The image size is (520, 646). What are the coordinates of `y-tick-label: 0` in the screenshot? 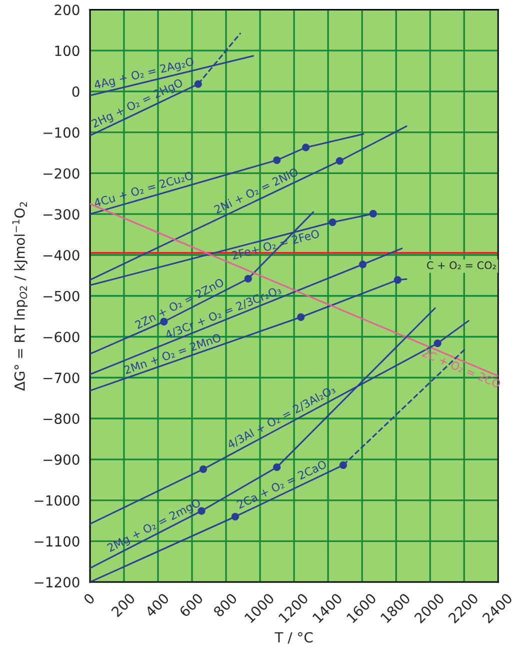 It's located at (76, 91).